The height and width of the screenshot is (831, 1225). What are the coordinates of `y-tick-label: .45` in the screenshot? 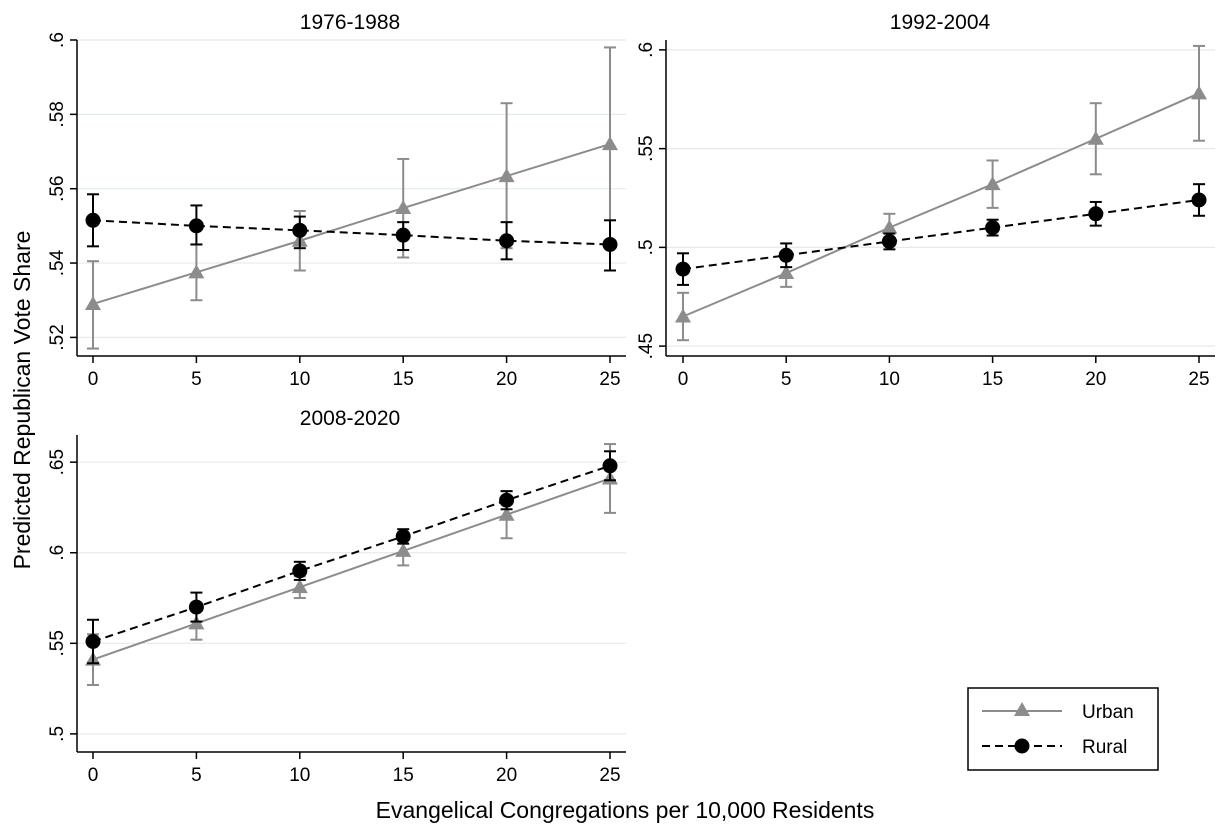 It's located at (646, 346).